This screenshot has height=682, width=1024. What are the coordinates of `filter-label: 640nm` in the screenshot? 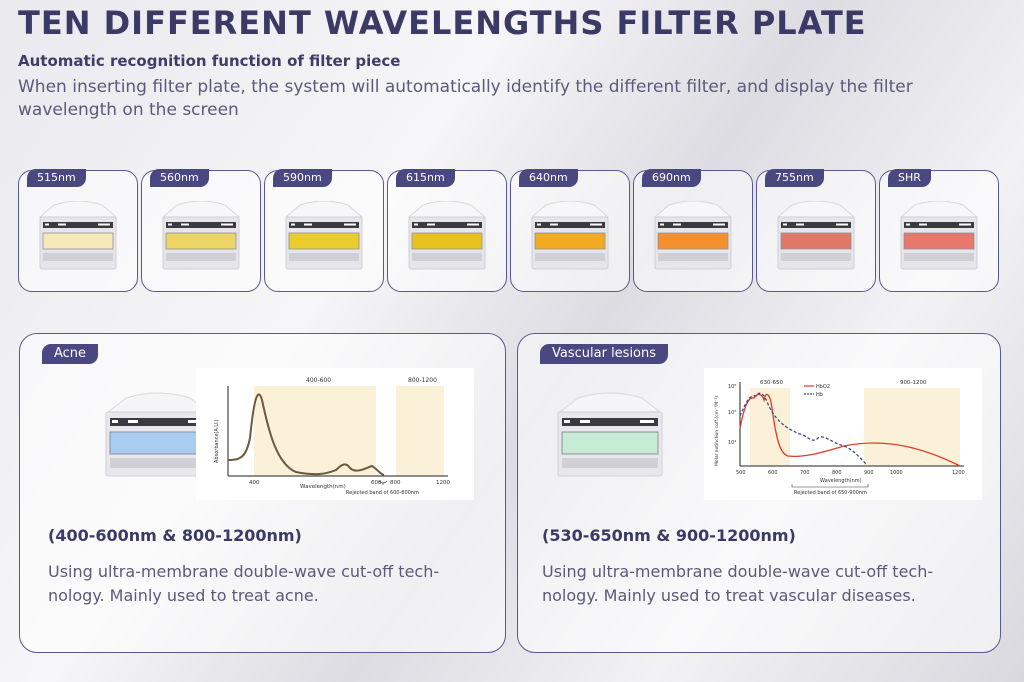 It's located at (548, 178).